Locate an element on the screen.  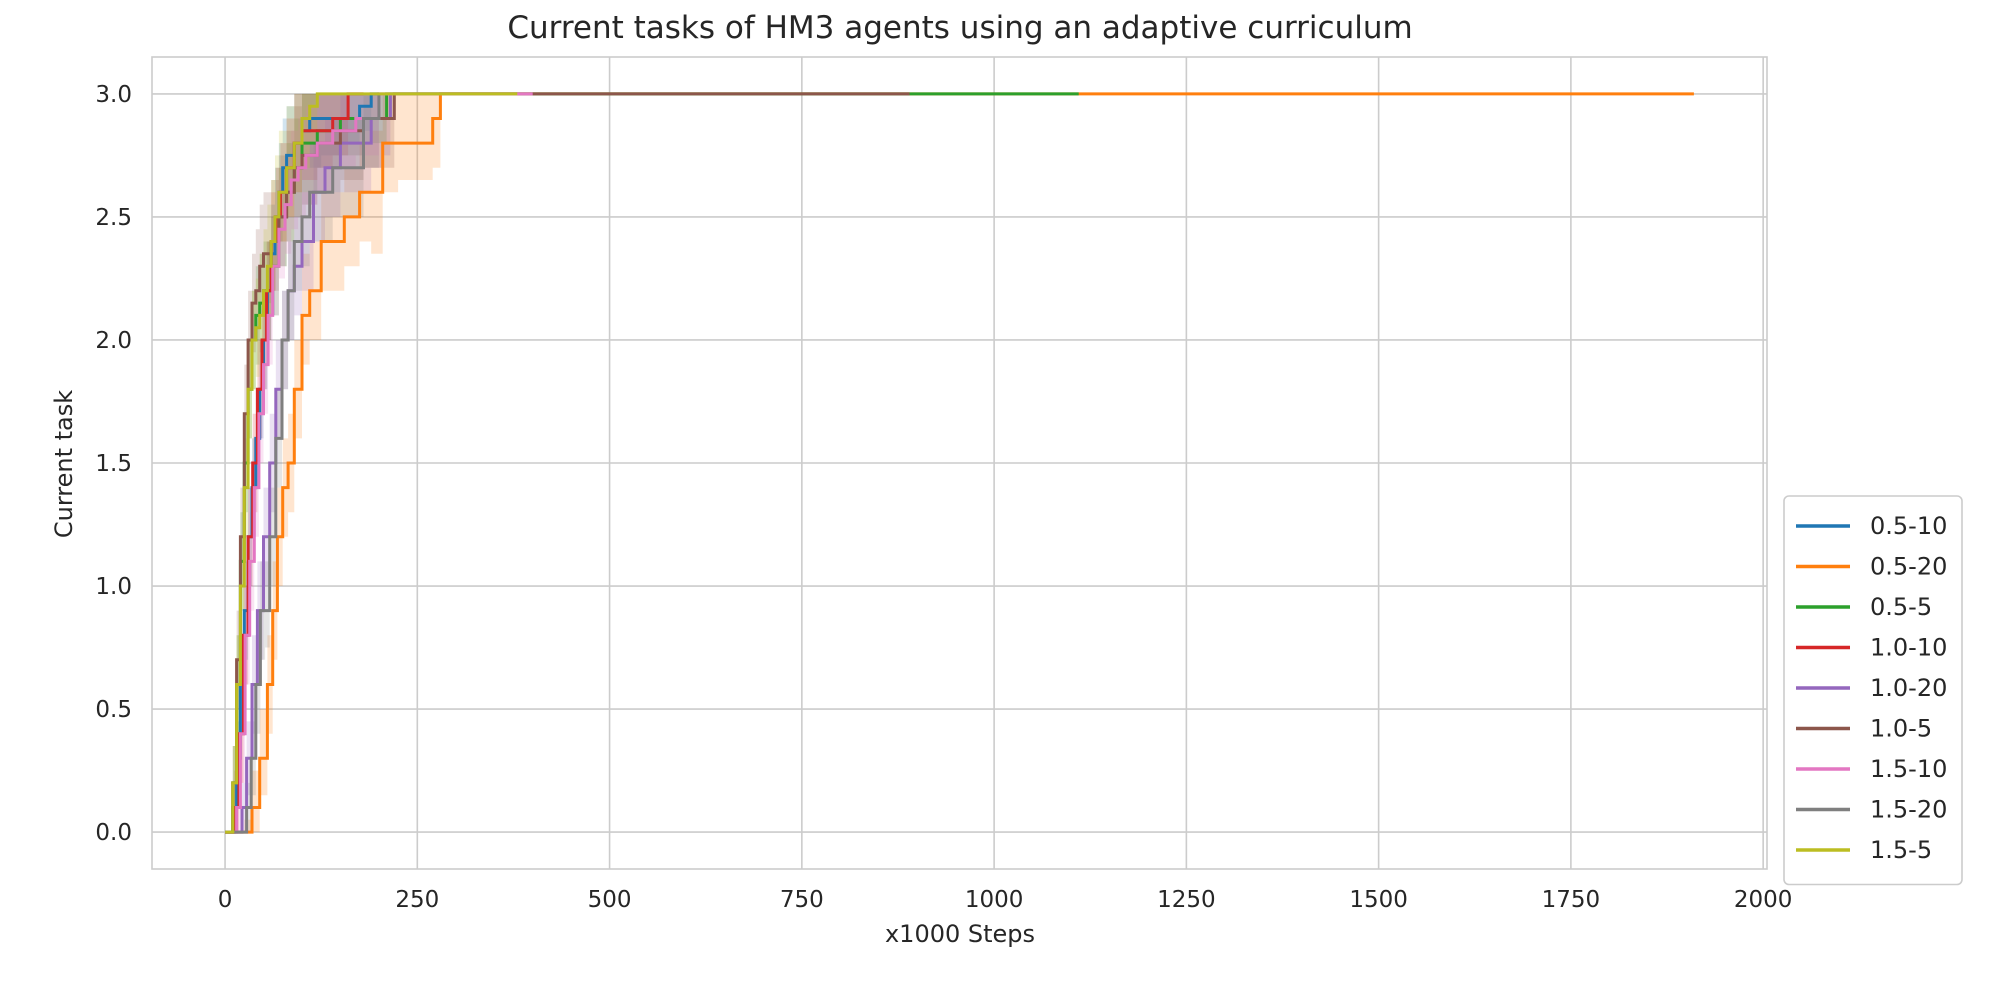
legend-box is located at coordinates (1873, 690).